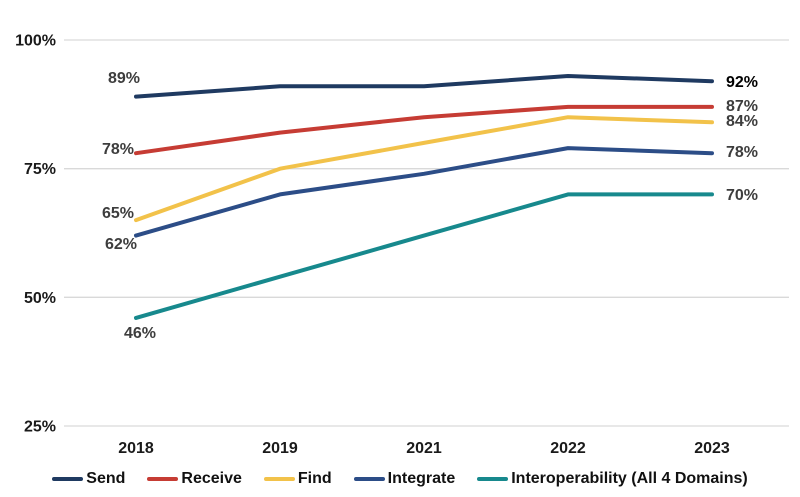  I want to click on series-line-receive, so click(424, 130).